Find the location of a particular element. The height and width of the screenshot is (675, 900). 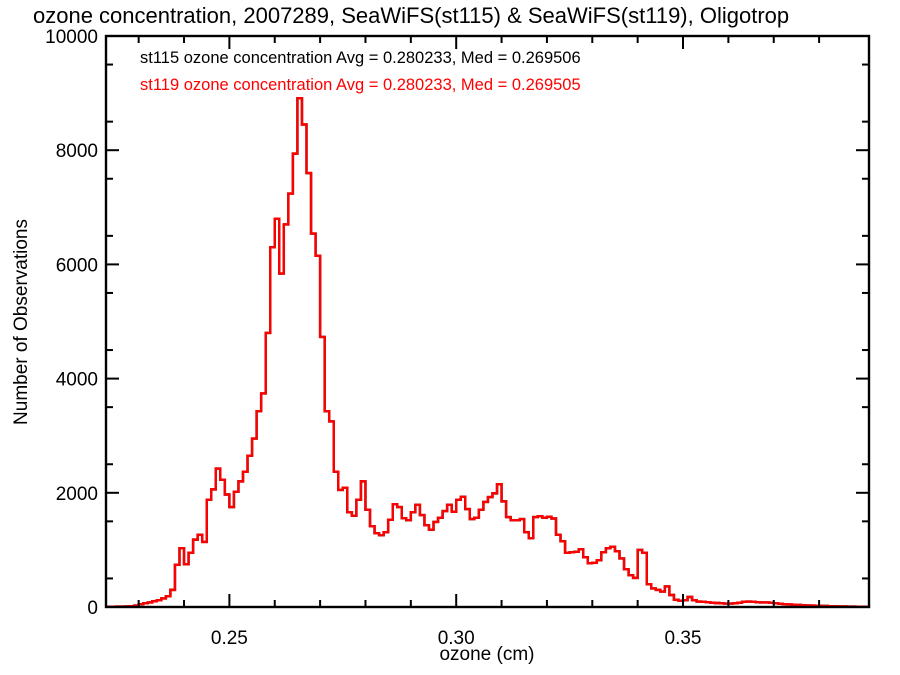

y-tick-label: 6000 is located at coordinates (77, 265).